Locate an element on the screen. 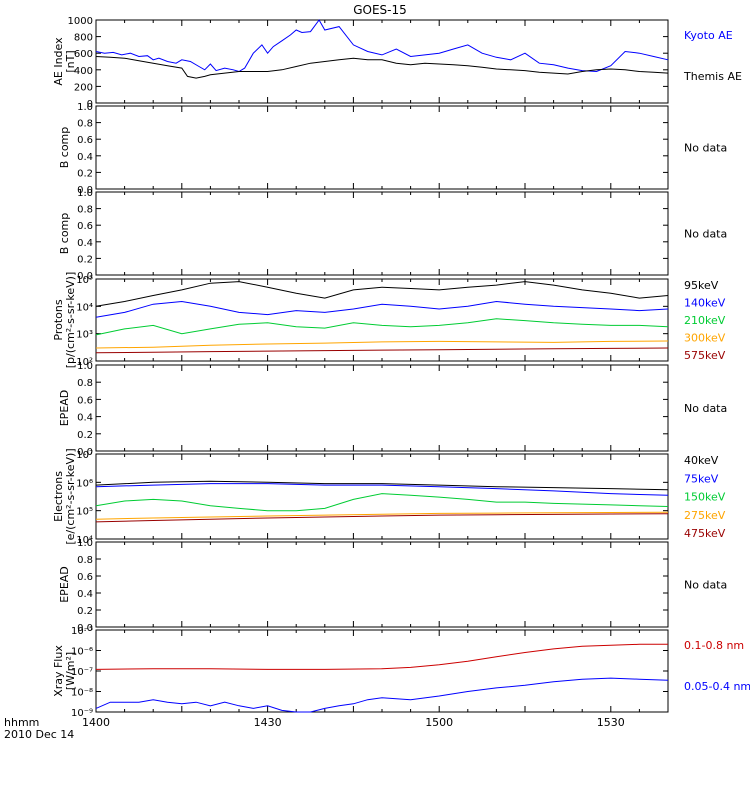 Image resolution: width=750 pixels, height=800 pixels. x-tick-label: 1400 is located at coordinates (96, 722).